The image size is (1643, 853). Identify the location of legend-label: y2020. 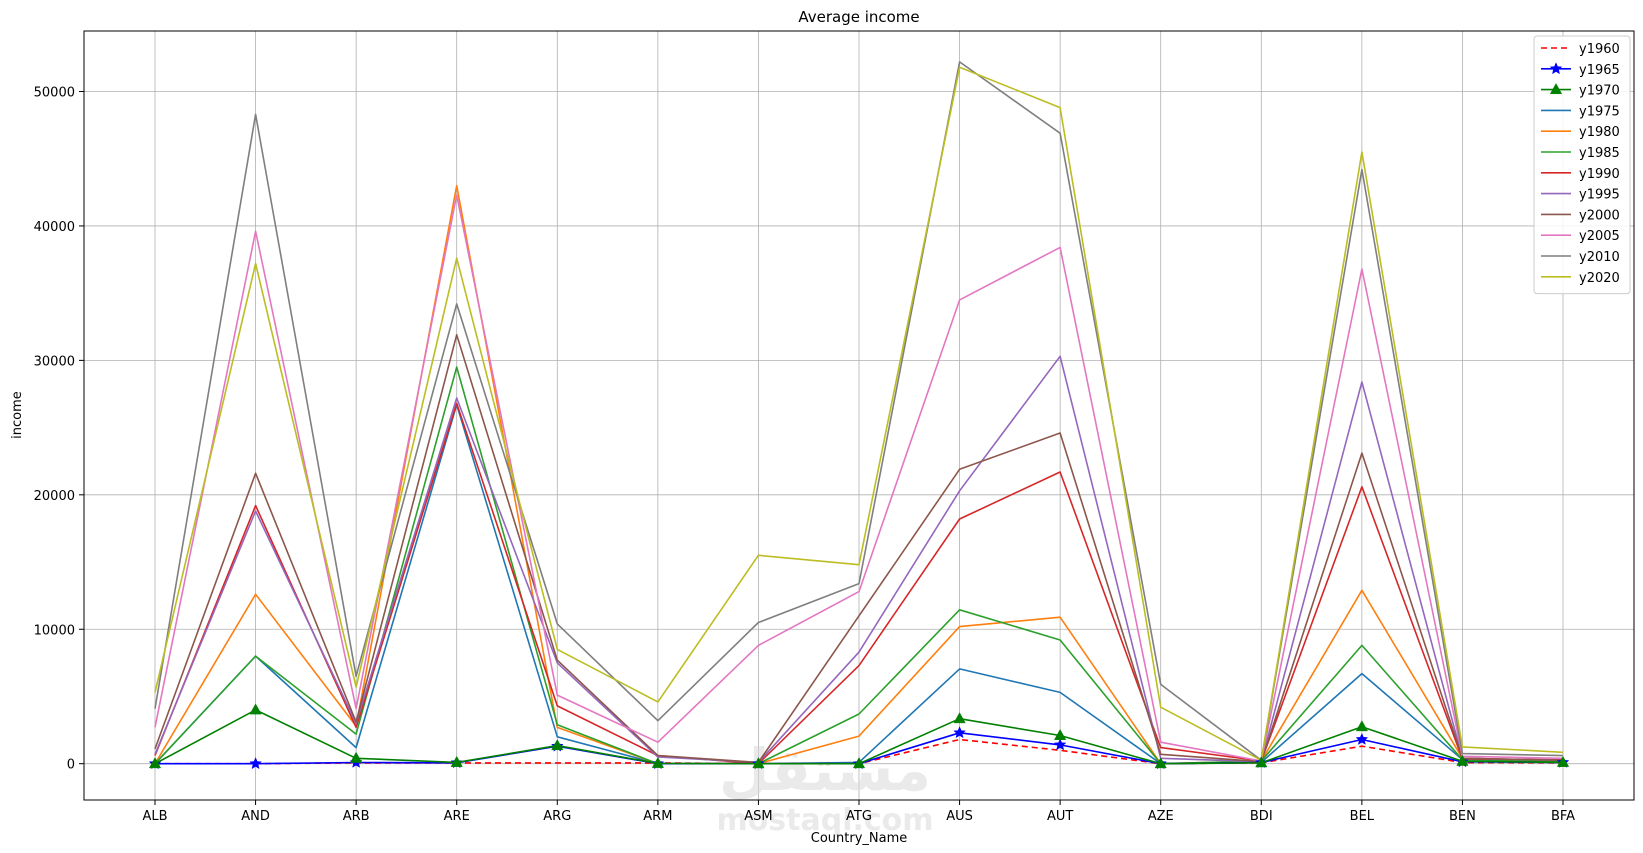
(1599, 278).